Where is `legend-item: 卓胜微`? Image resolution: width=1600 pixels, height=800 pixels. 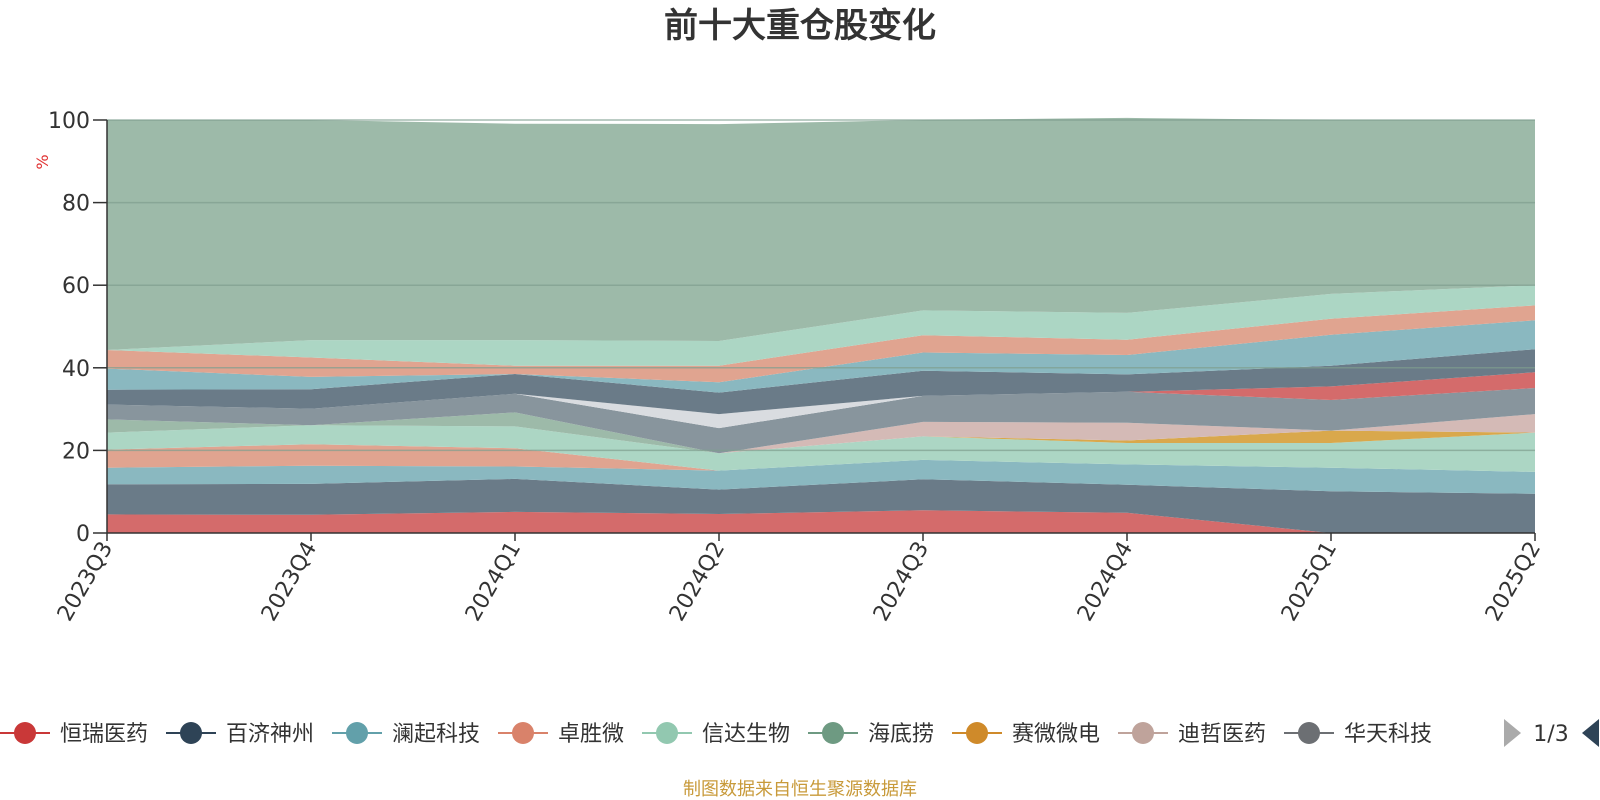
legend-item: 卓胜微 is located at coordinates (561, 734).